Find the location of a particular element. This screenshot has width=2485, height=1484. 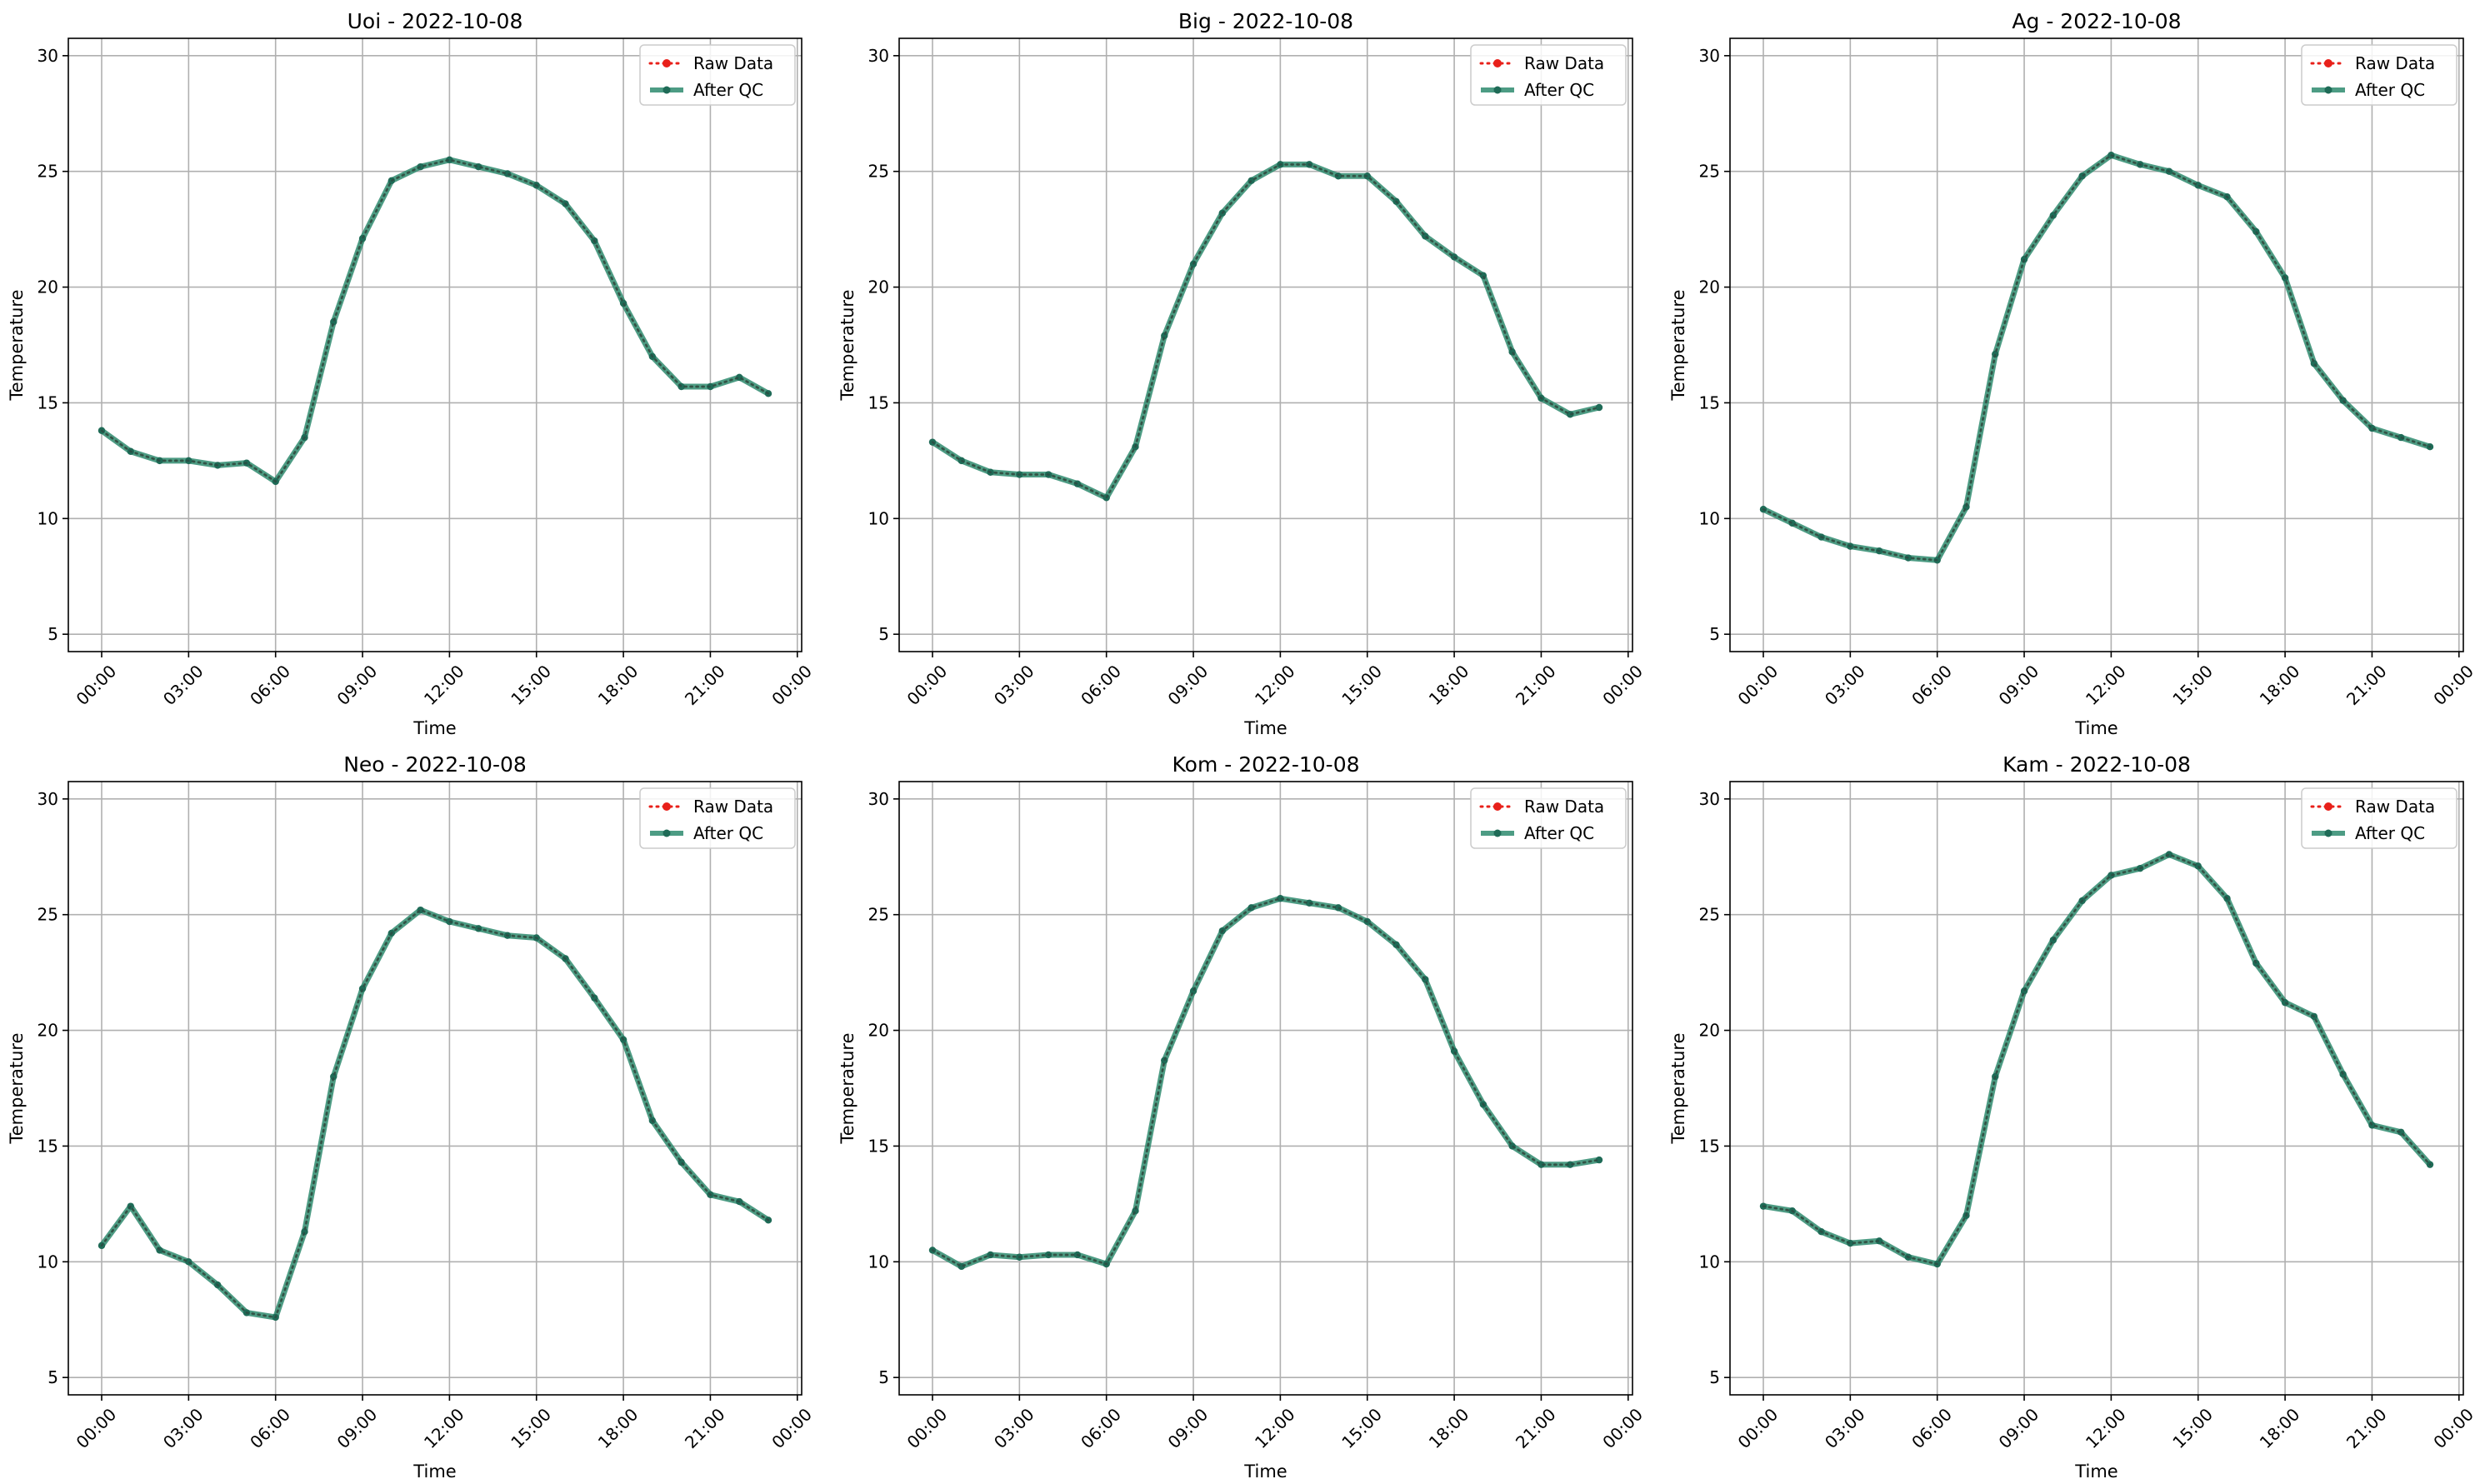

x-axis-label: Time is located at coordinates (1265, 1472).